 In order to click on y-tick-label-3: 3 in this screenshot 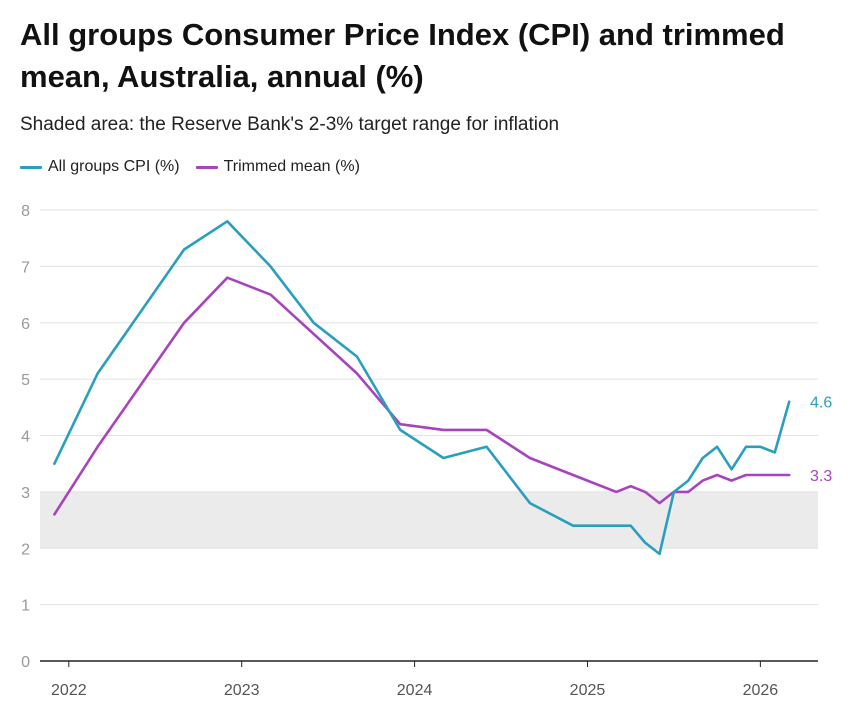, I will do `click(25, 493)`.